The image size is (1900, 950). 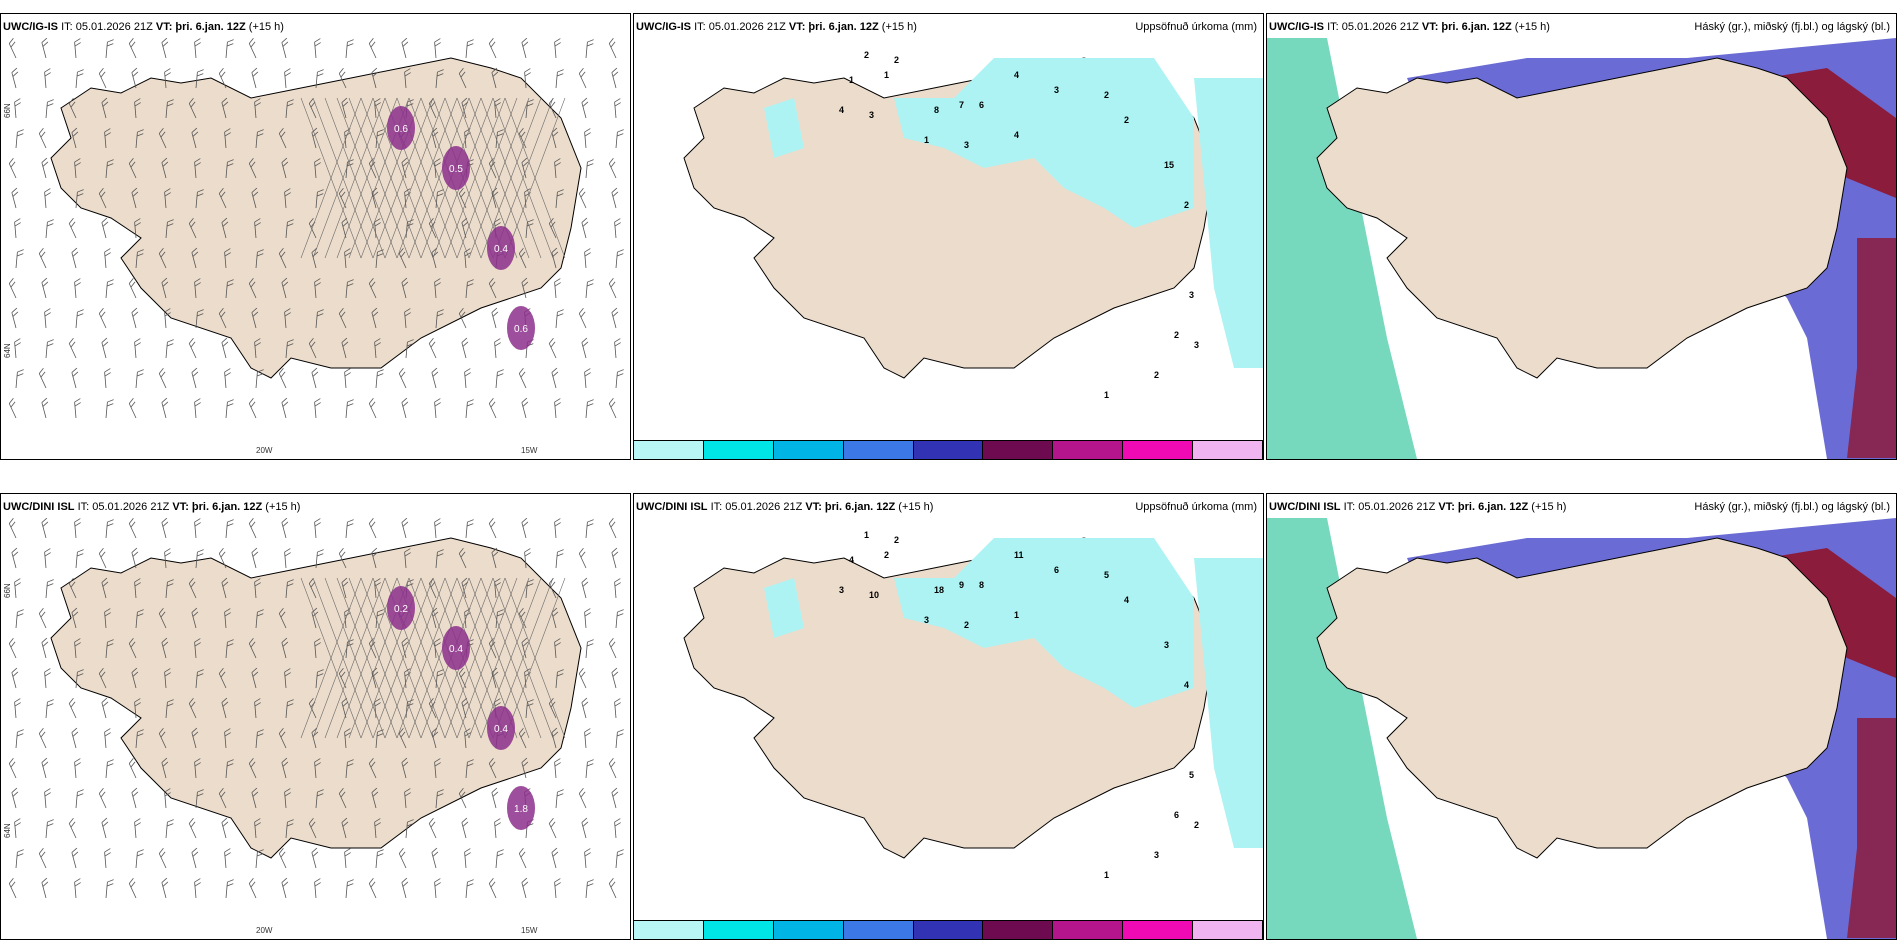 What do you see at coordinates (1019, 555) in the screenshot?
I see `precip-value: 11` at bounding box center [1019, 555].